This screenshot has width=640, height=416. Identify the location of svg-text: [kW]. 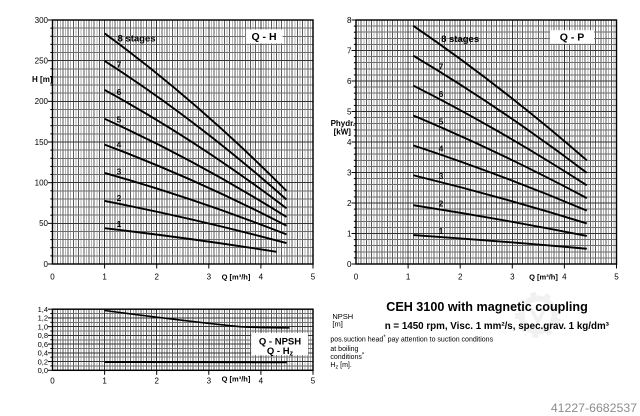
(343, 131).